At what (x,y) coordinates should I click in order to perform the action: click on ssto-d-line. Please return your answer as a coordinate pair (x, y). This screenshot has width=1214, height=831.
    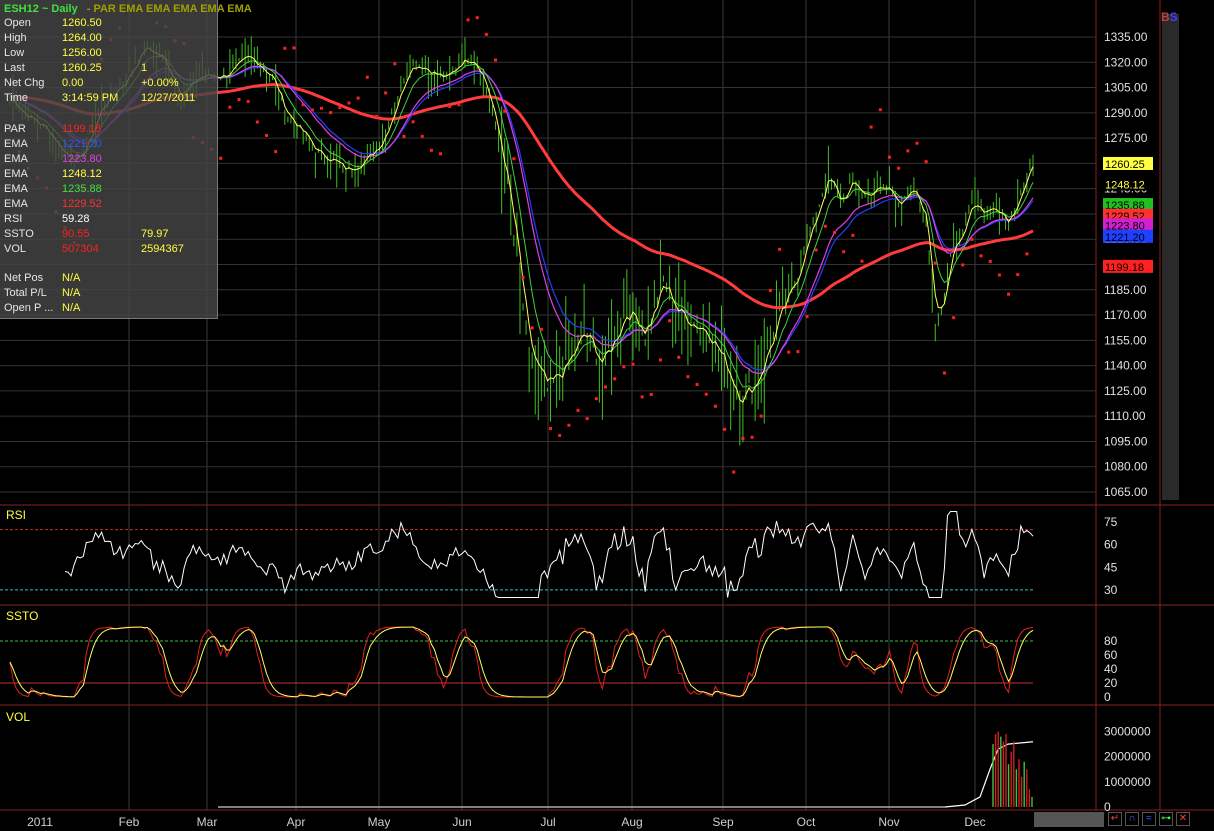
    Looking at the image, I should click on (521, 662).